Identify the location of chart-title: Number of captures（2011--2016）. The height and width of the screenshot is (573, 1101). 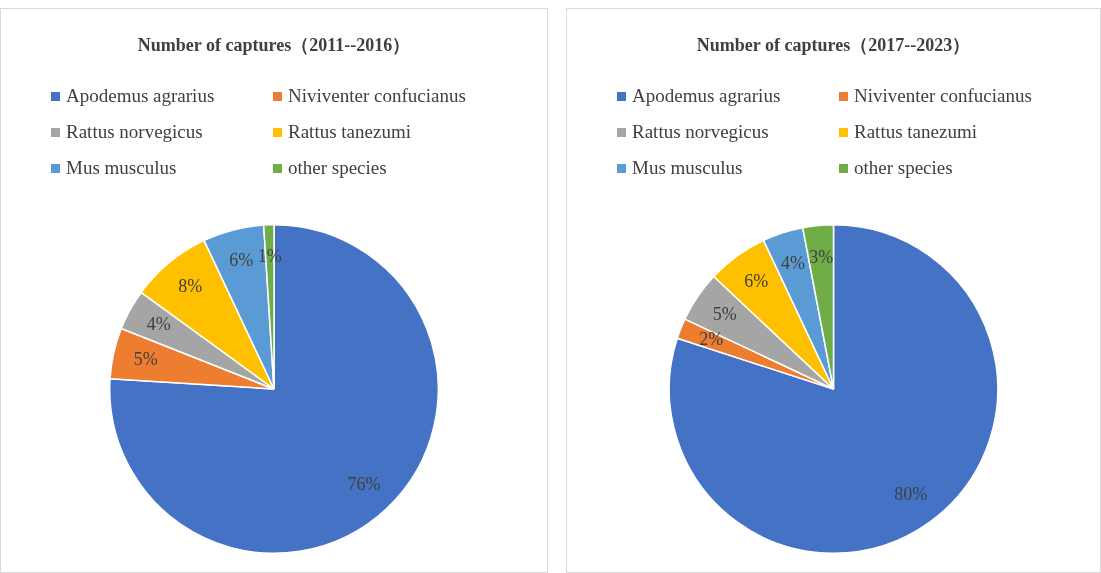
(274, 45).